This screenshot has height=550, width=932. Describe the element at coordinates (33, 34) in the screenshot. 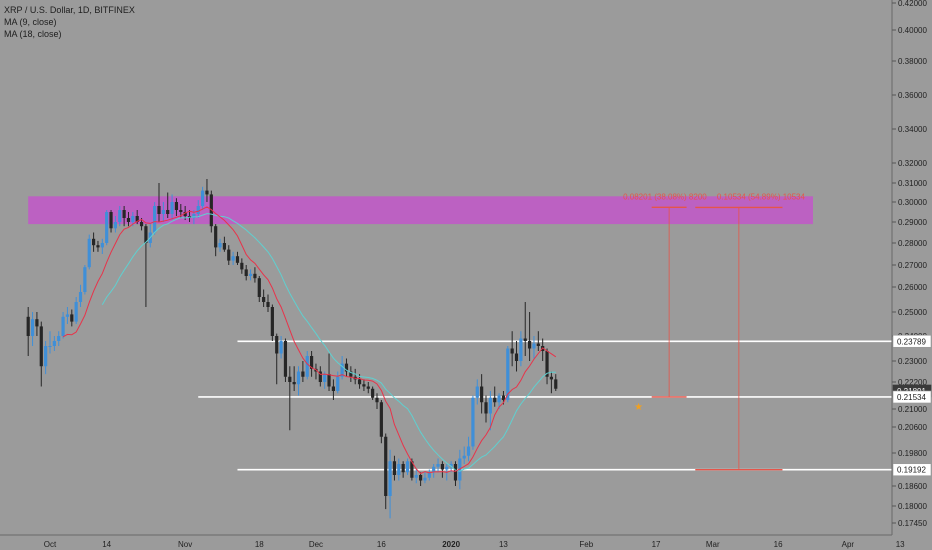

I see `indicator-ma18-label: MA (18, close)` at that location.